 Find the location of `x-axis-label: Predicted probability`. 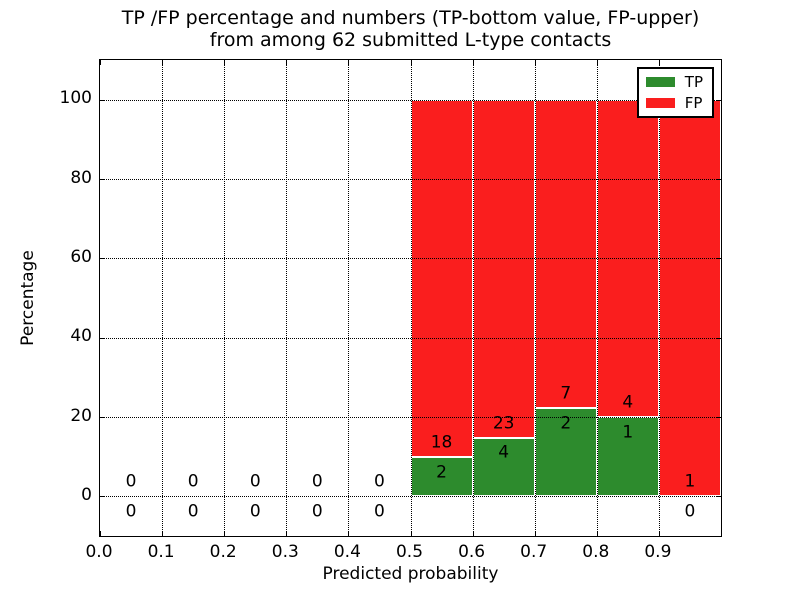

x-axis-label: Predicted probability is located at coordinates (410, 574).